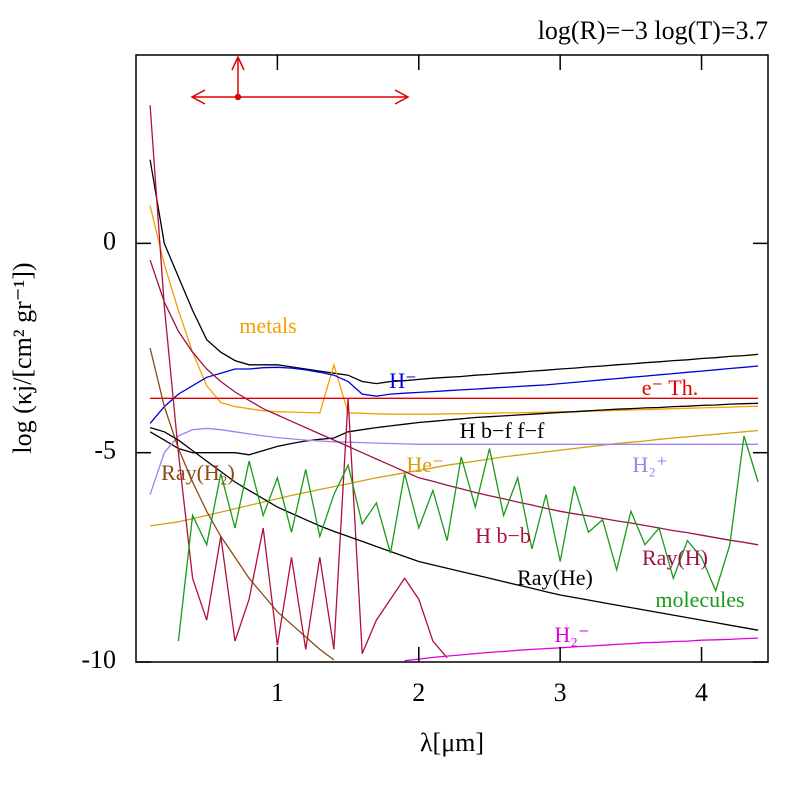 The height and width of the screenshot is (797, 797). What do you see at coordinates (105, 450) in the screenshot?
I see `y-tick-label: -5` at bounding box center [105, 450].